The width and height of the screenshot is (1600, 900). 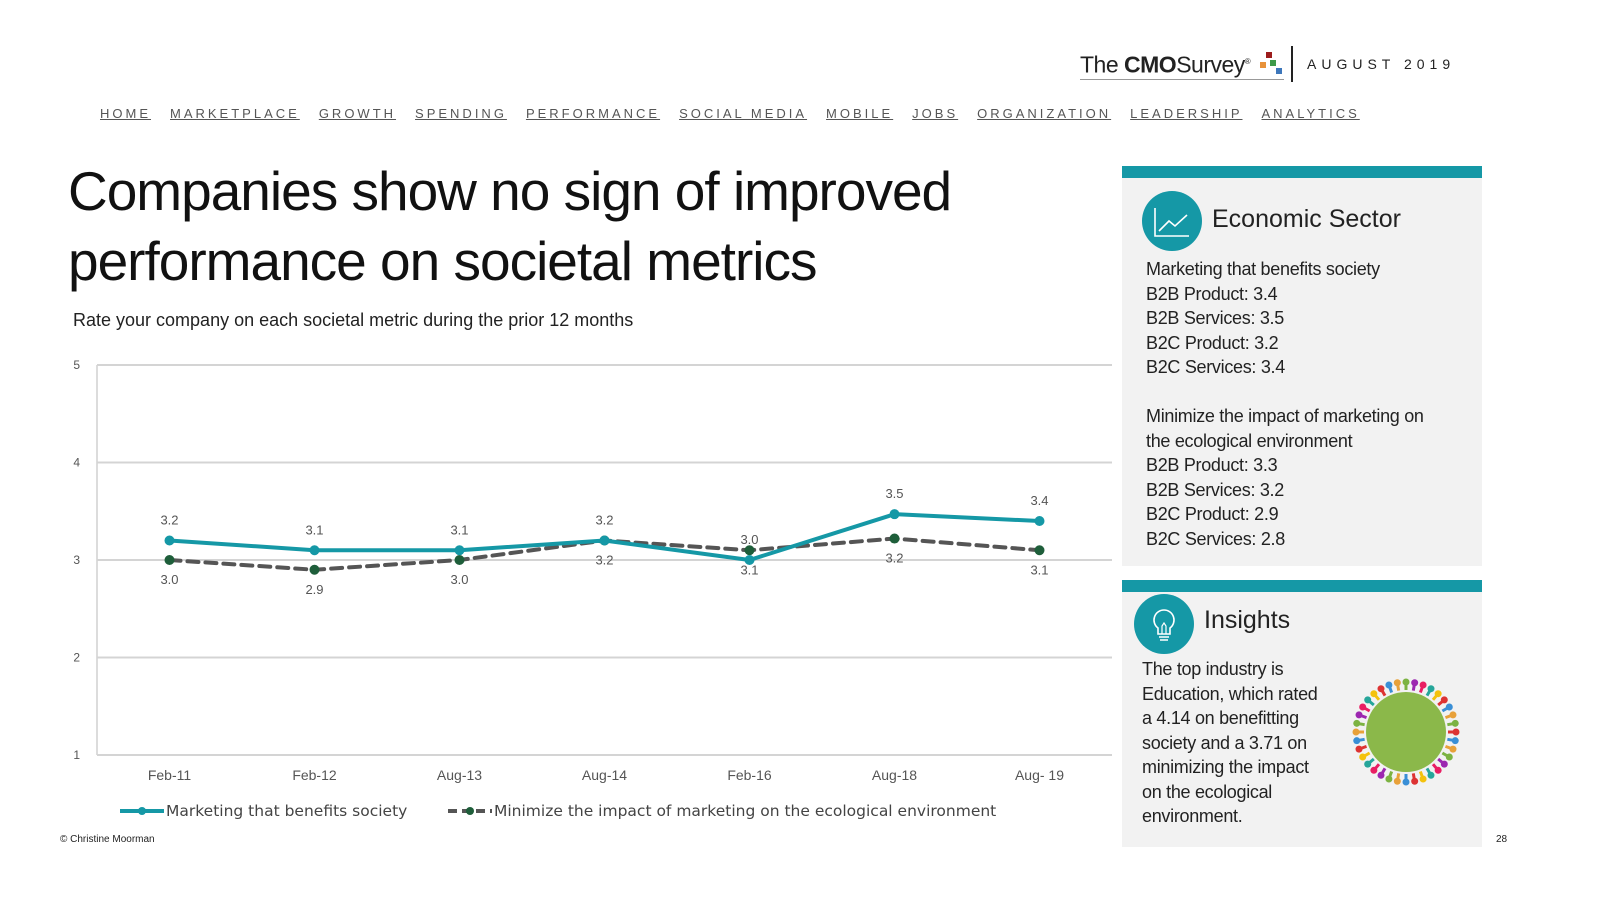 What do you see at coordinates (1502, 839) in the screenshot?
I see `page-number: 28` at bounding box center [1502, 839].